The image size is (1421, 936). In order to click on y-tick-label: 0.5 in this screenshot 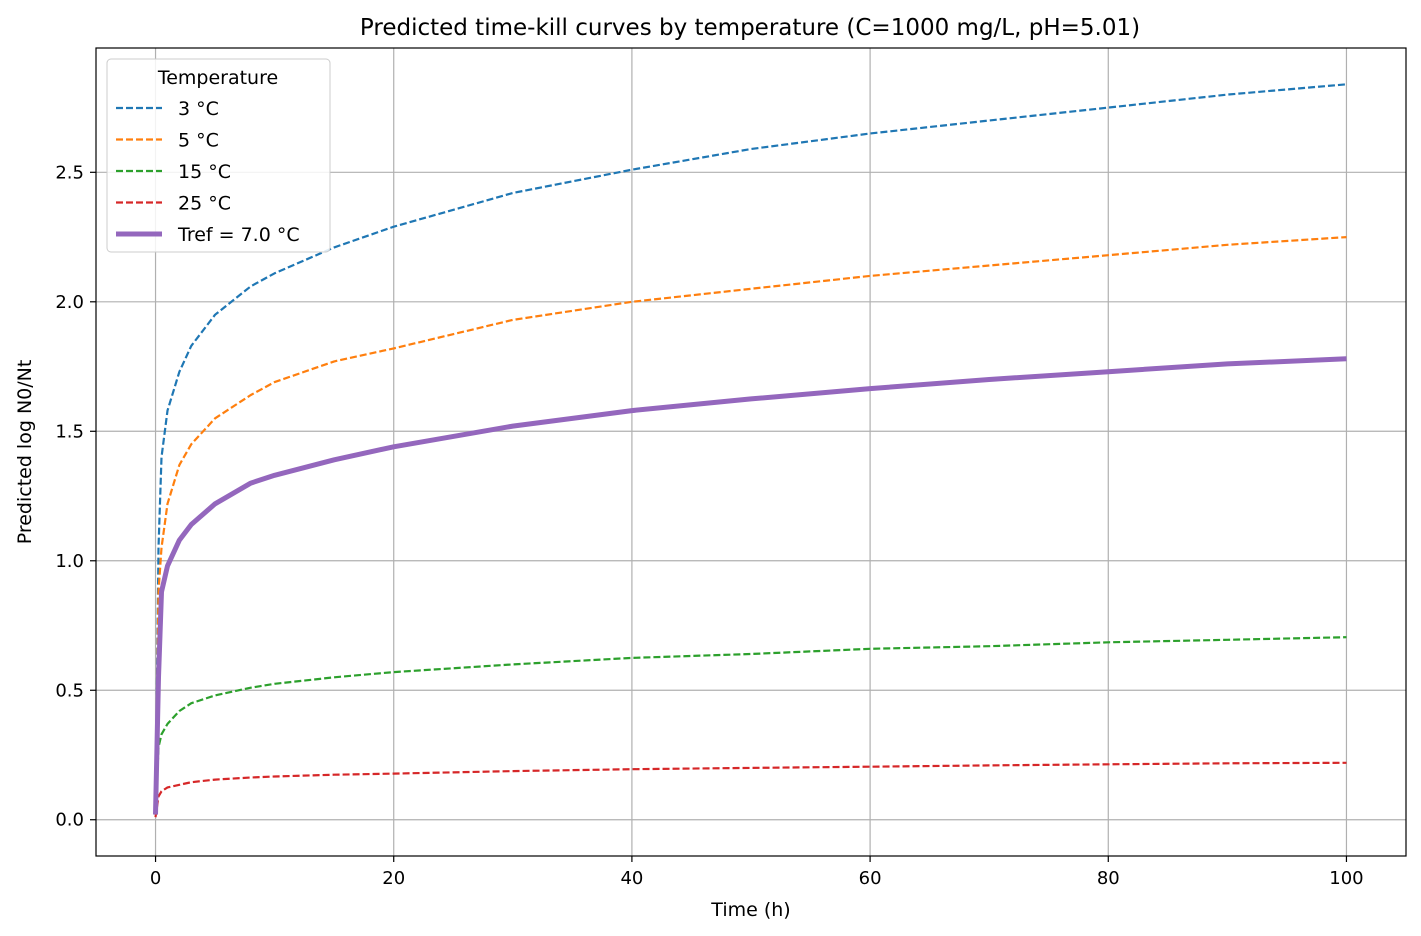, I will do `click(69, 690)`.